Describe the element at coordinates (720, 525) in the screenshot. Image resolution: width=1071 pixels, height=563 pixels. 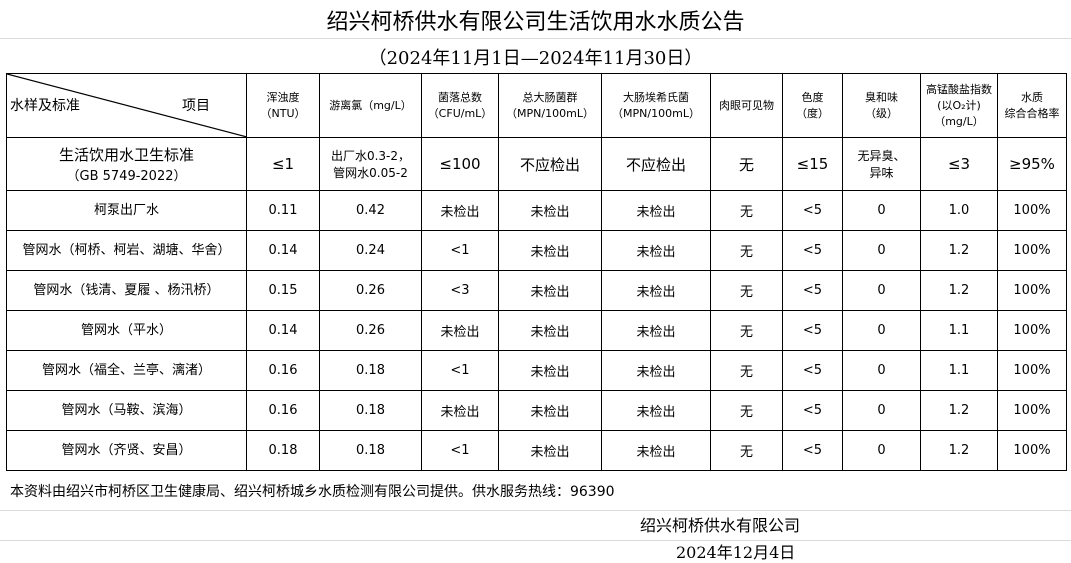
I see `company-name: 绍兴柯桥供水有限公司` at that location.